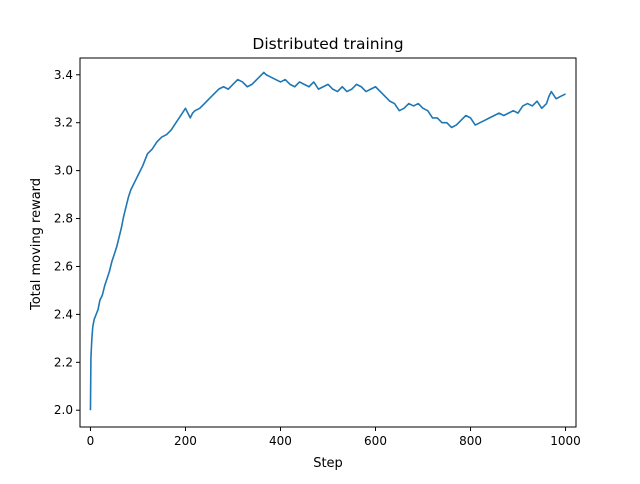  Describe the element at coordinates (470, 441) in the screenshot. I see `x-tick-label: 800` at that location.